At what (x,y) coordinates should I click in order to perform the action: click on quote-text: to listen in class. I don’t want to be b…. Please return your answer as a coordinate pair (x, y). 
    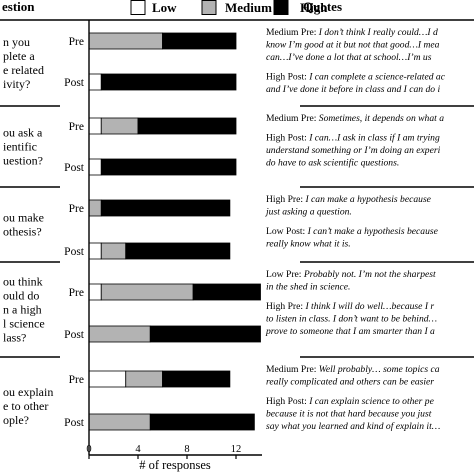
    Looking at the image, I should click on (351, 319).